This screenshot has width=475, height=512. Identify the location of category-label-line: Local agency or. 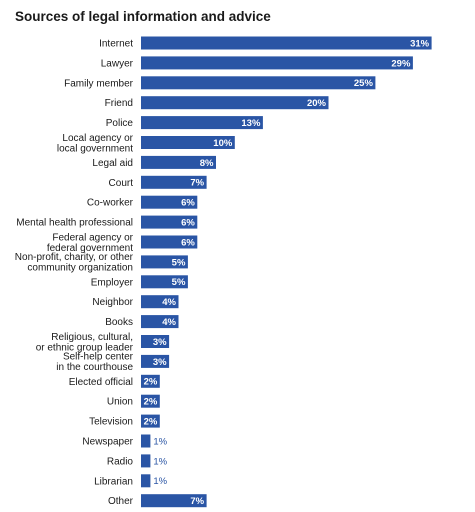
(97, 138).